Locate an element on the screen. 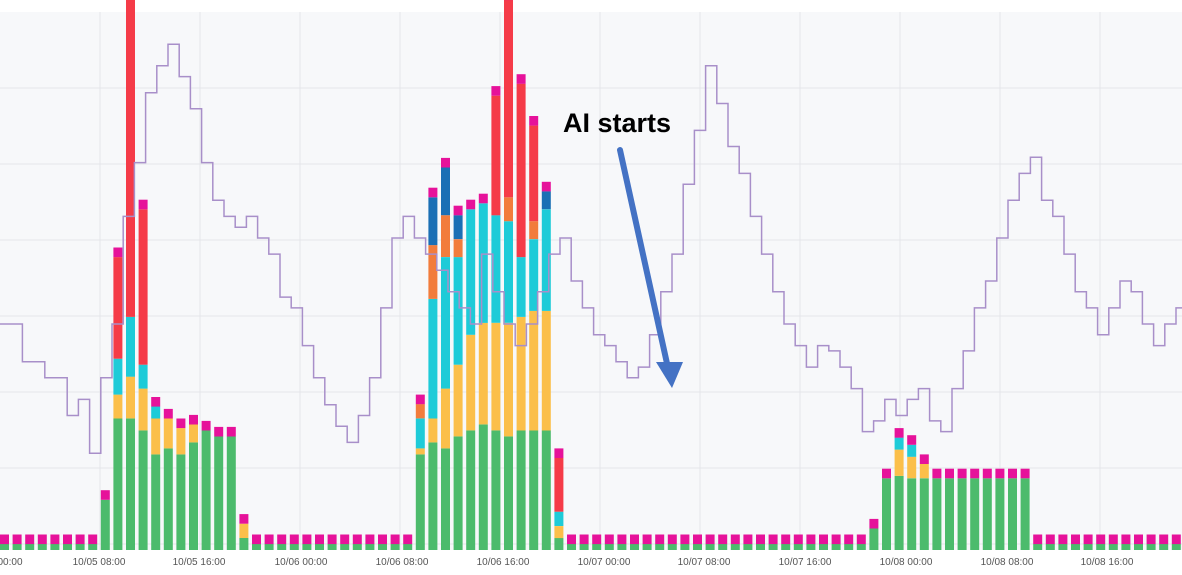 This screenshot has width=1182, height=575. bar-segment-blue is located at coordinates (433, 221).